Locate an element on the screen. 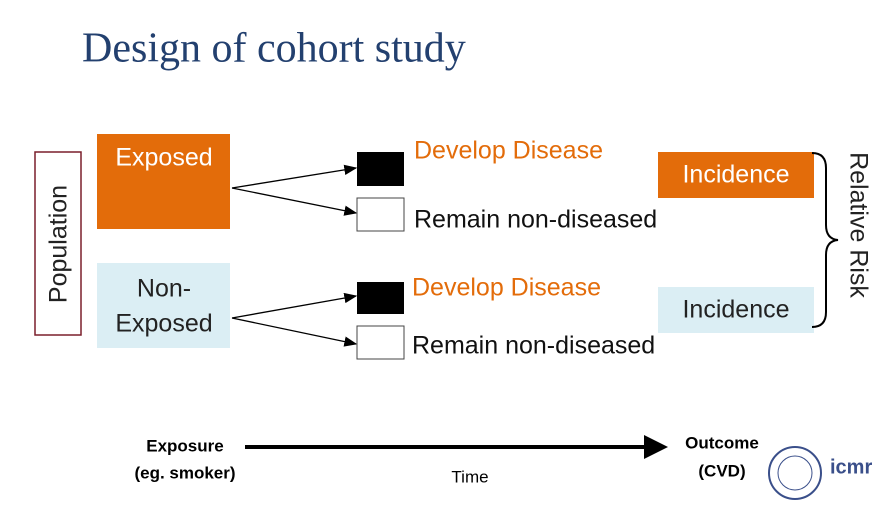  timeline-start: (eg. smoker) is located at coordinates (184, 472).